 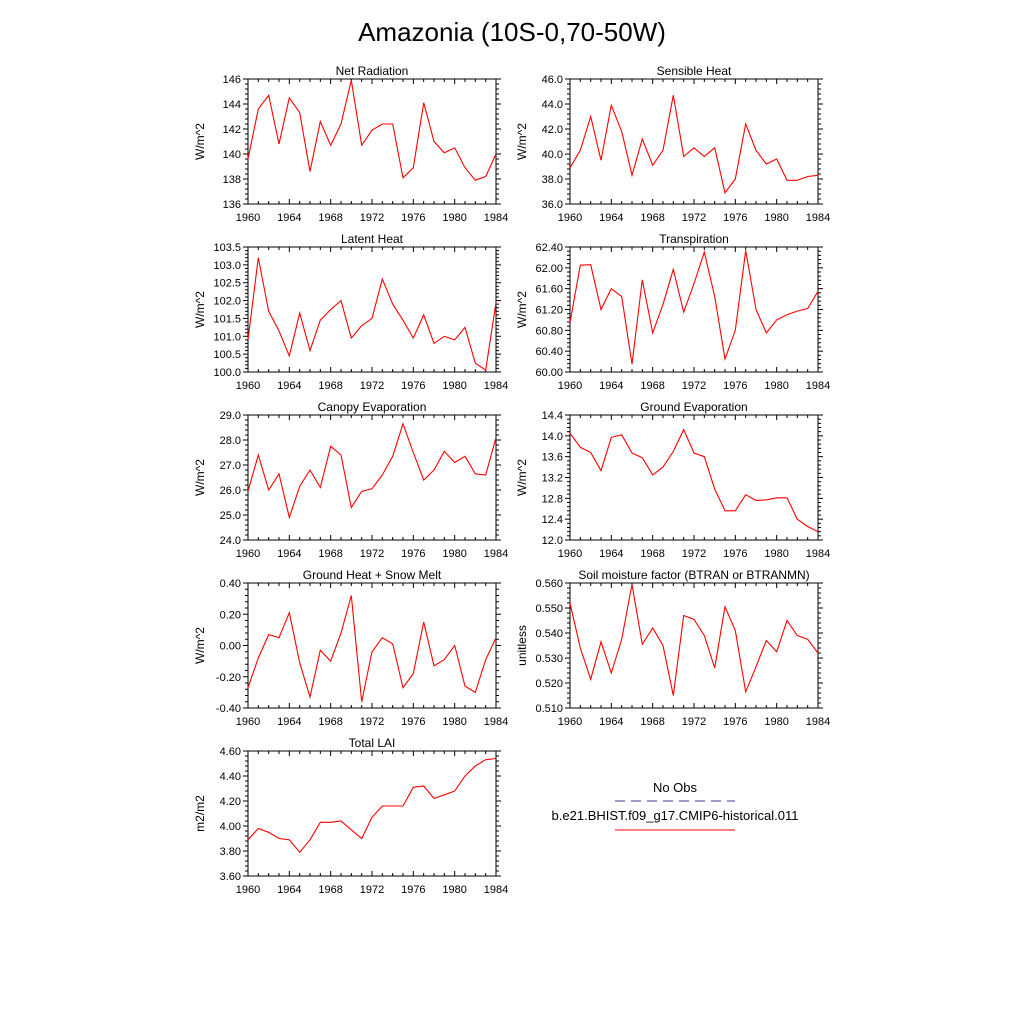 I want to click on y-tick-label: 14.4, so click(x=552, y=416).